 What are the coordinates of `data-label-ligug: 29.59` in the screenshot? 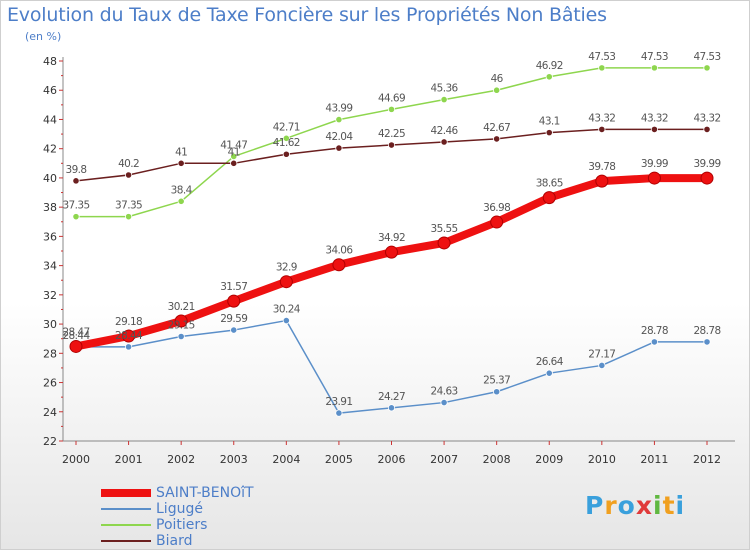 It's located at (233, 319).